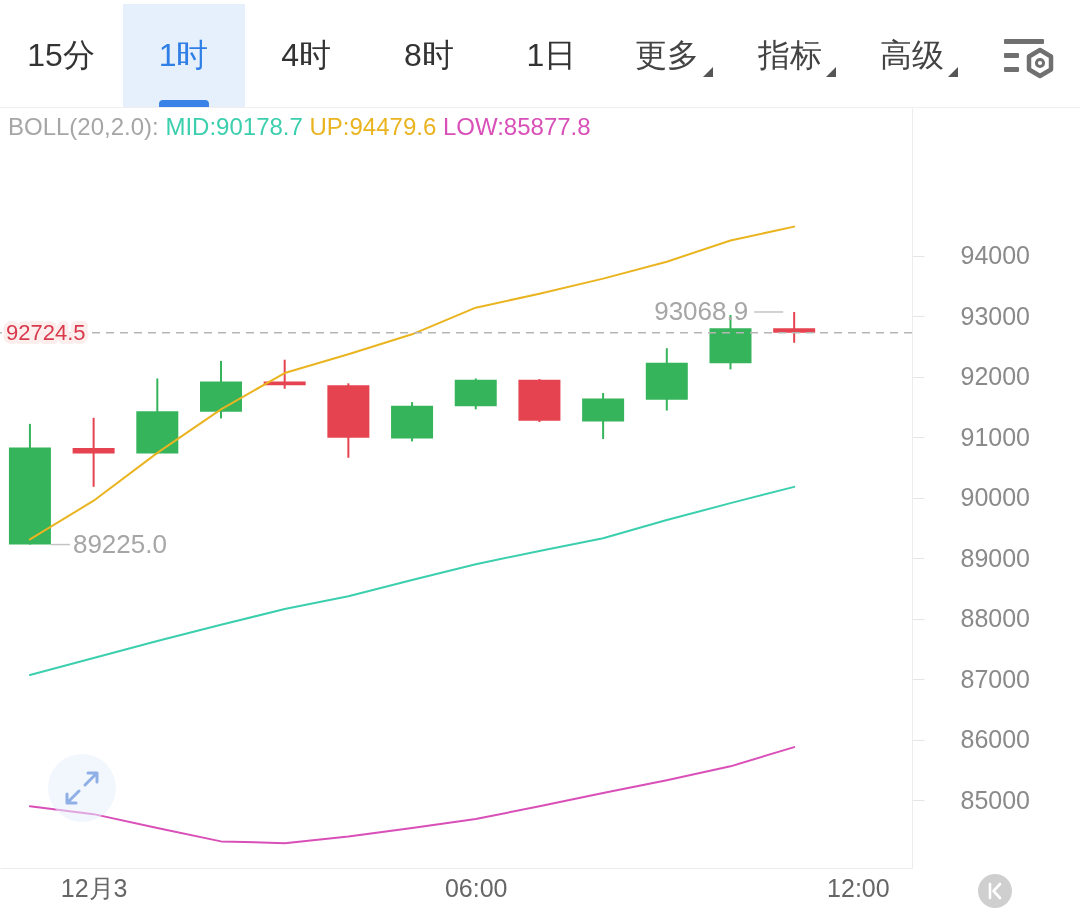  What do you see at coordinates (306, 55) in the screenshot?
I see `text: 4时` at bounding box center [306, 55].